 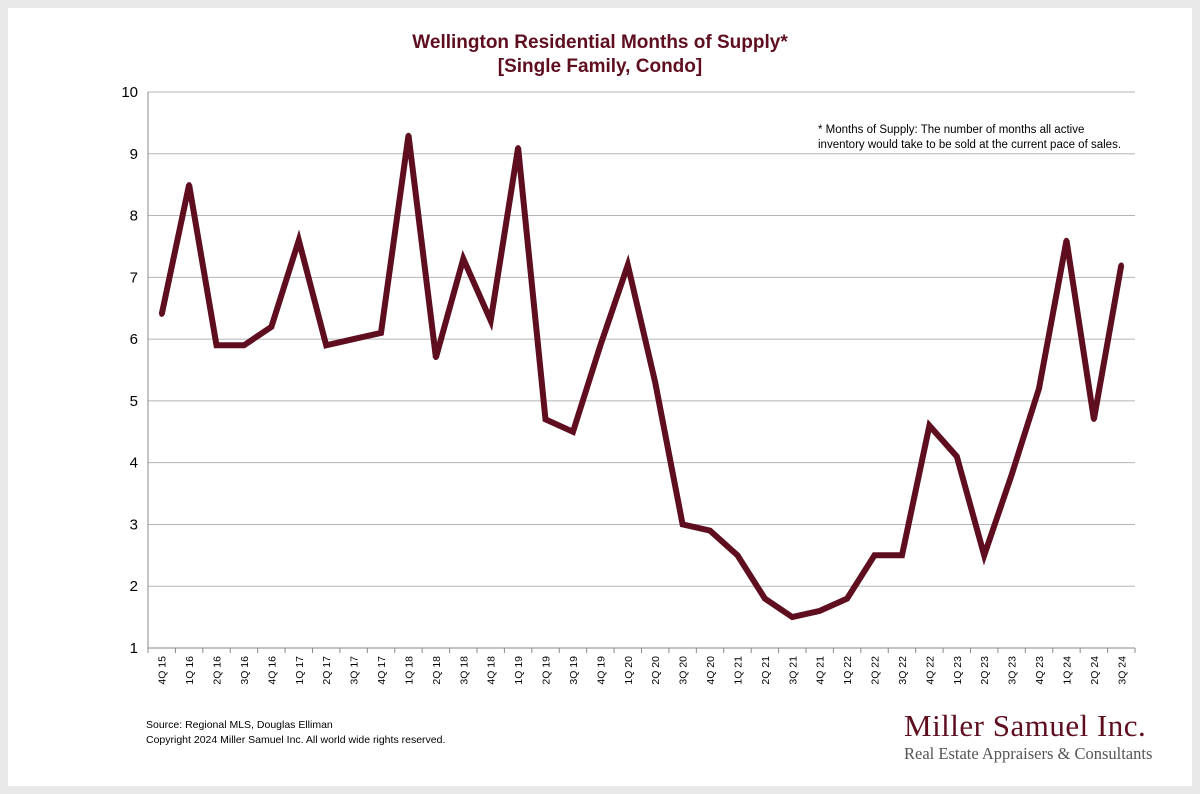 I want to click on x-tick-label: 4Q 17, so click(x=382, y=670).